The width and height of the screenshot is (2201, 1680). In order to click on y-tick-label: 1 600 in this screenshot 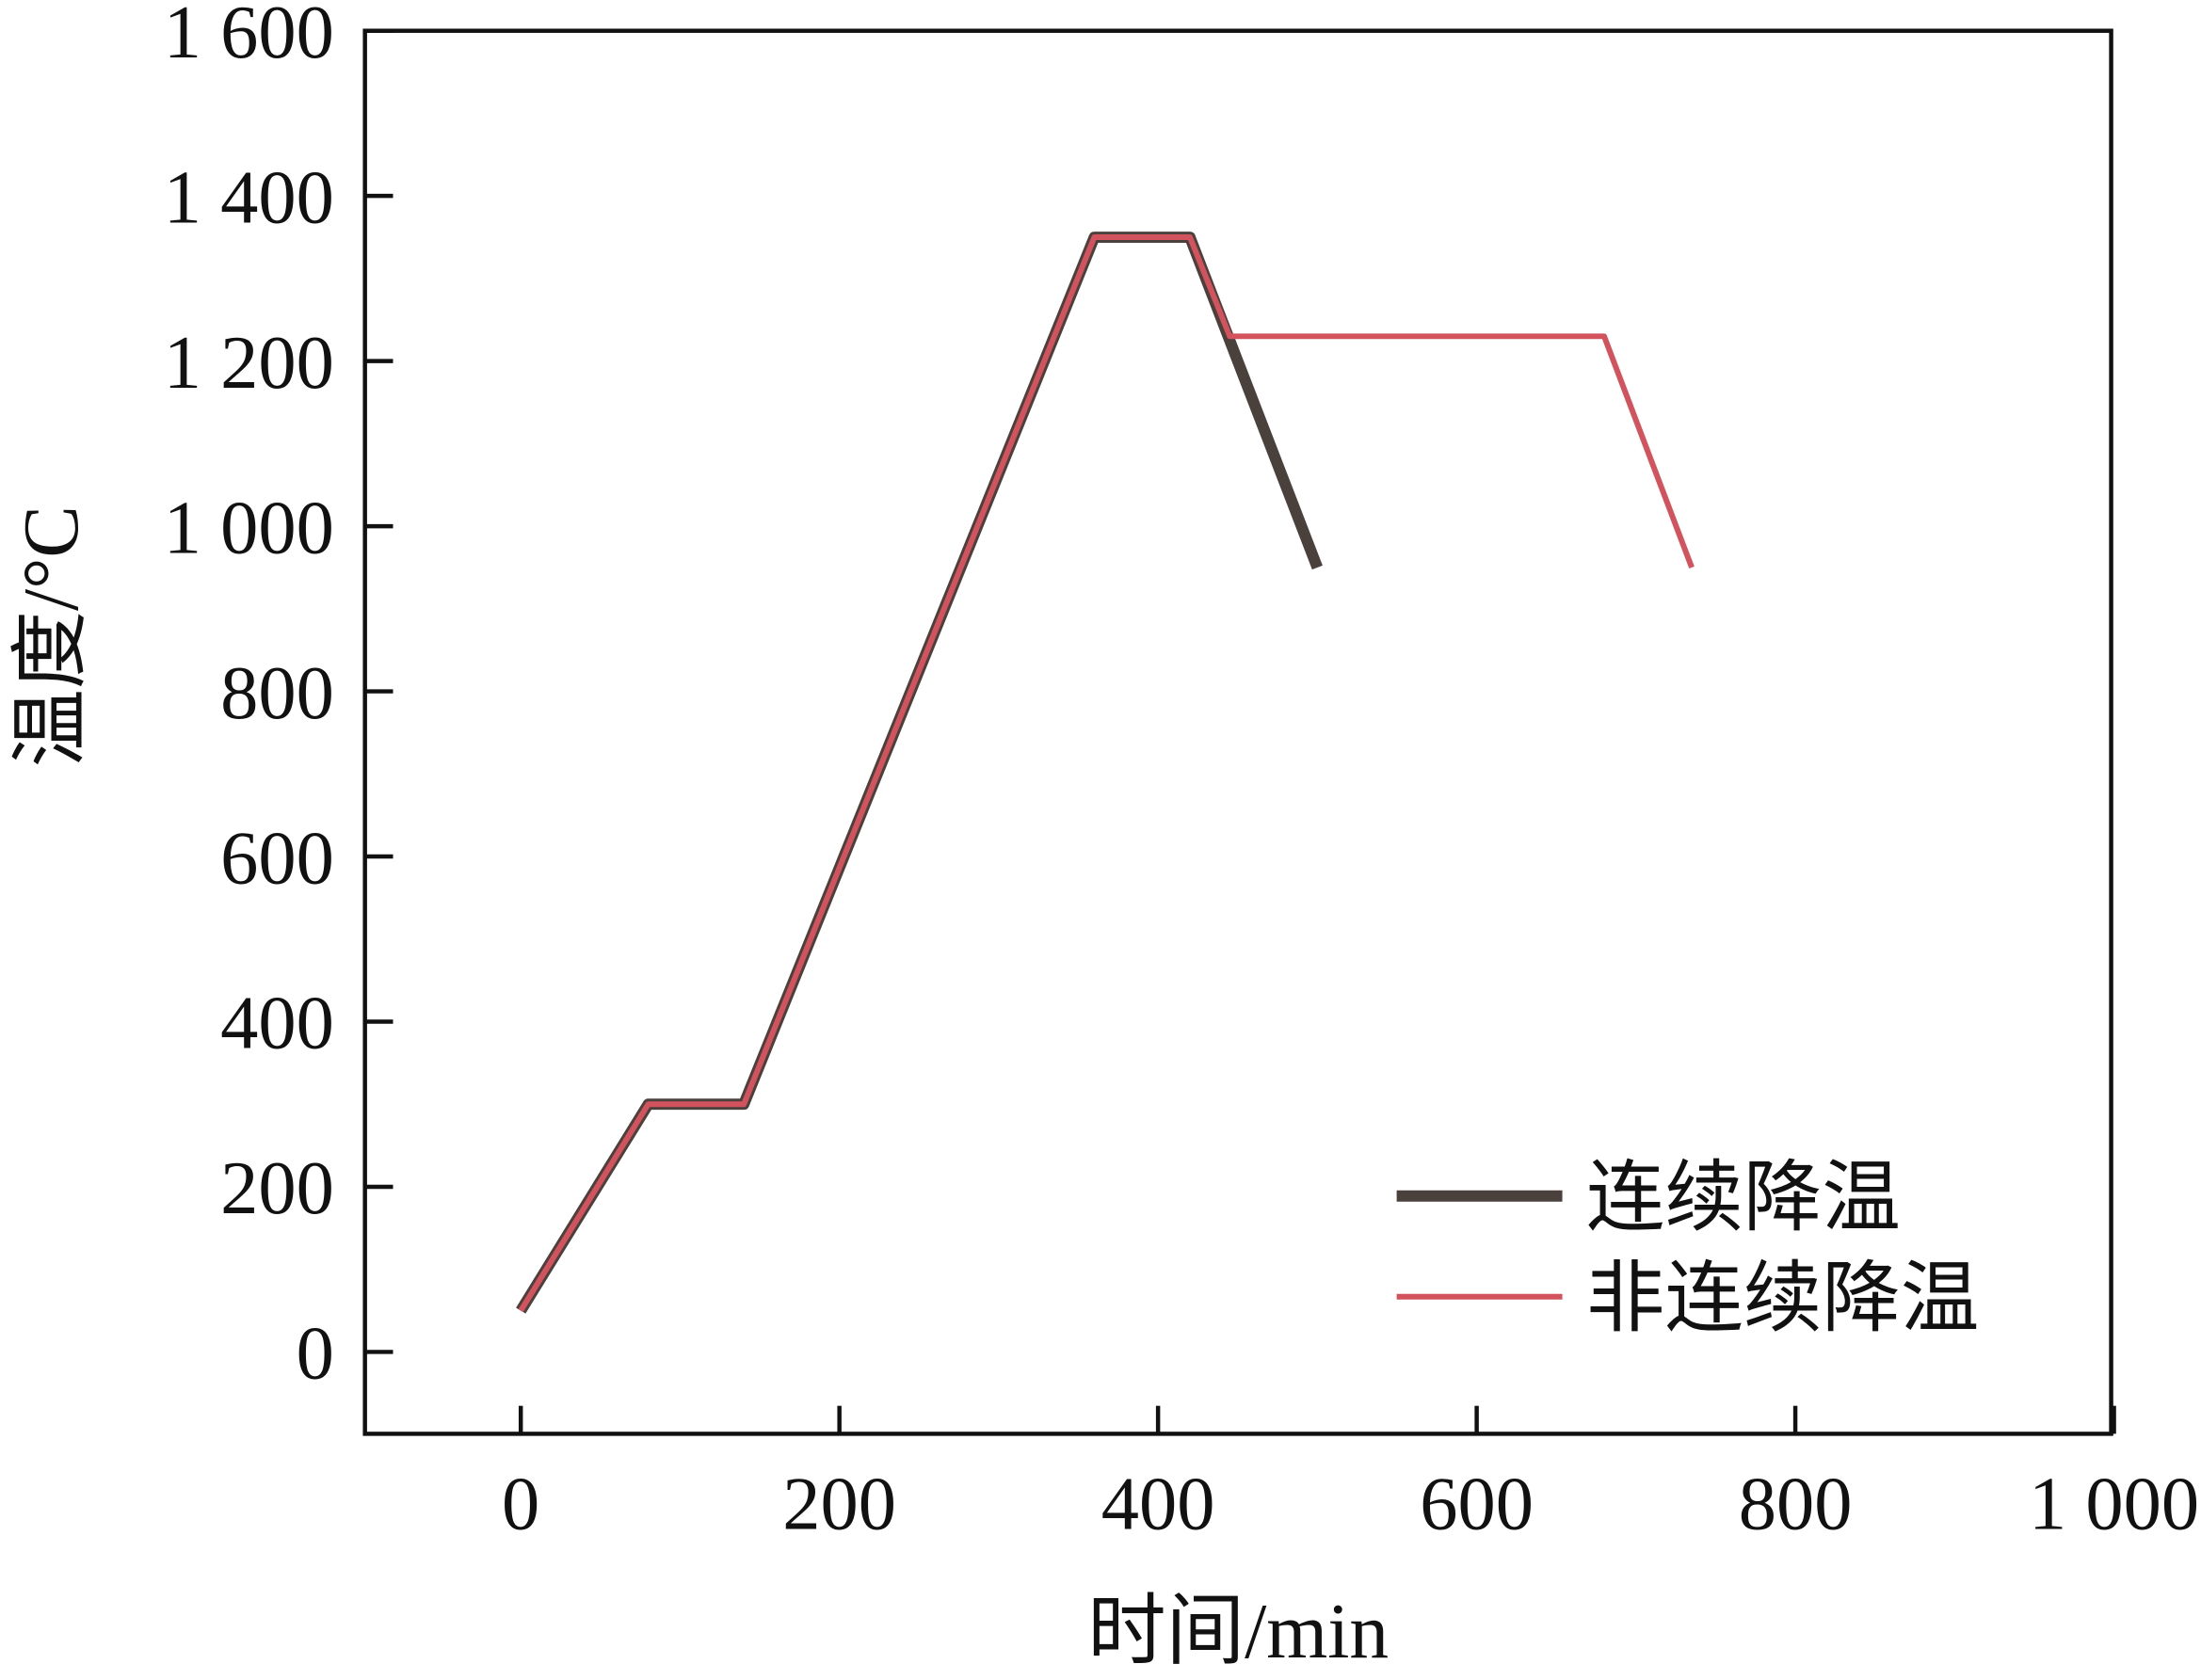, I will do `click(249, 37)`.